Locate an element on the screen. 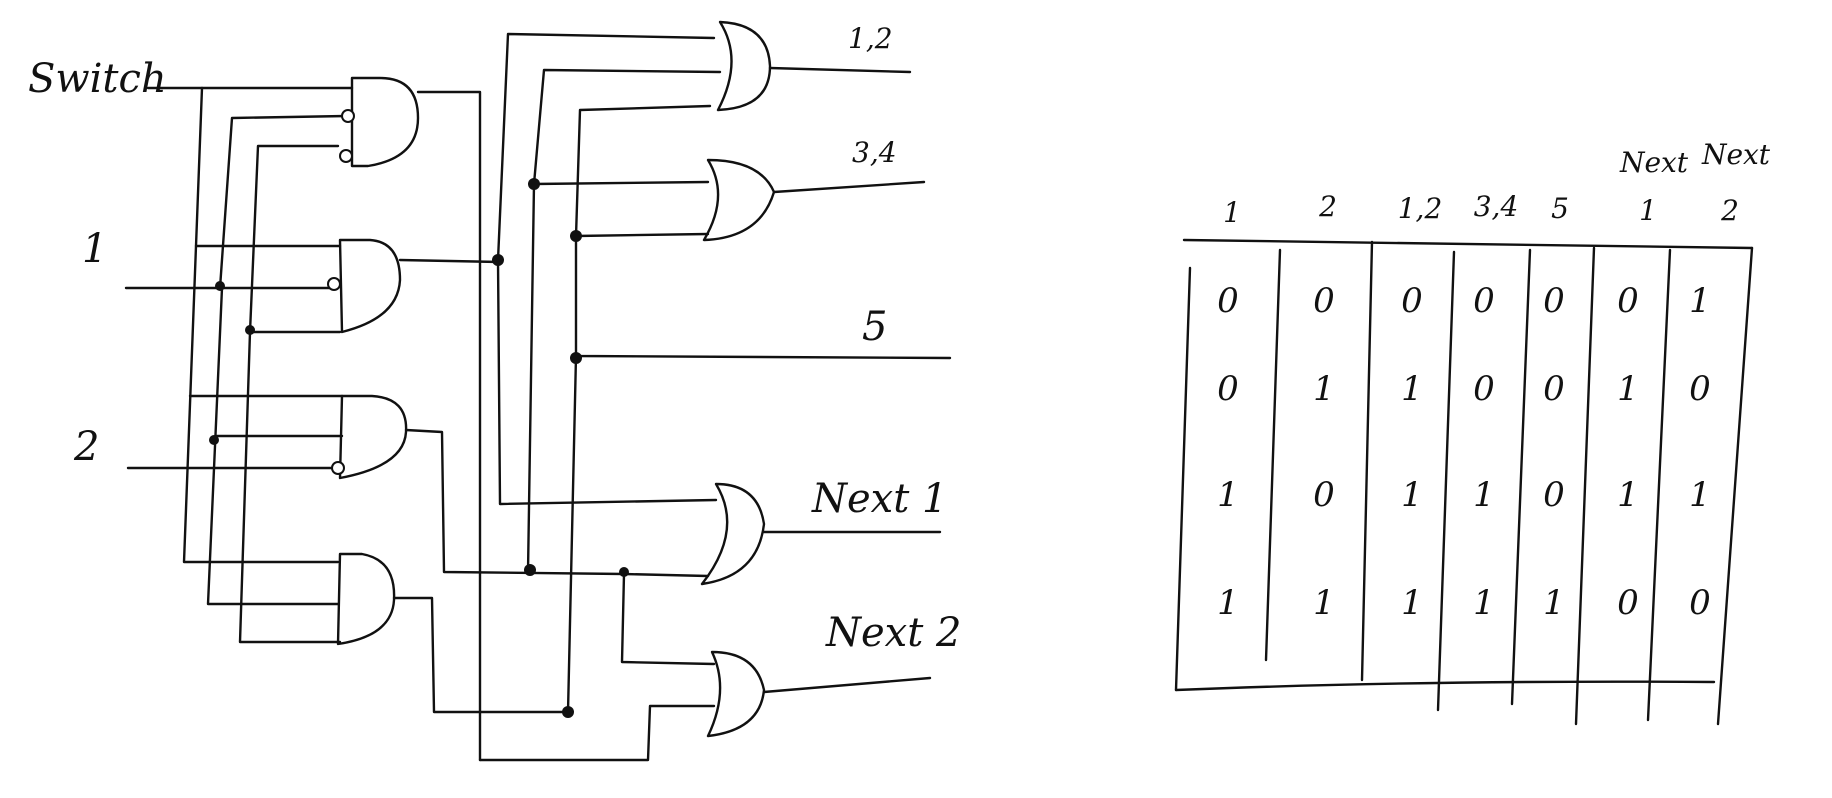 This screenshot has height=798, width=1832. table-bottom-border is located at coordinates (1445, 686).